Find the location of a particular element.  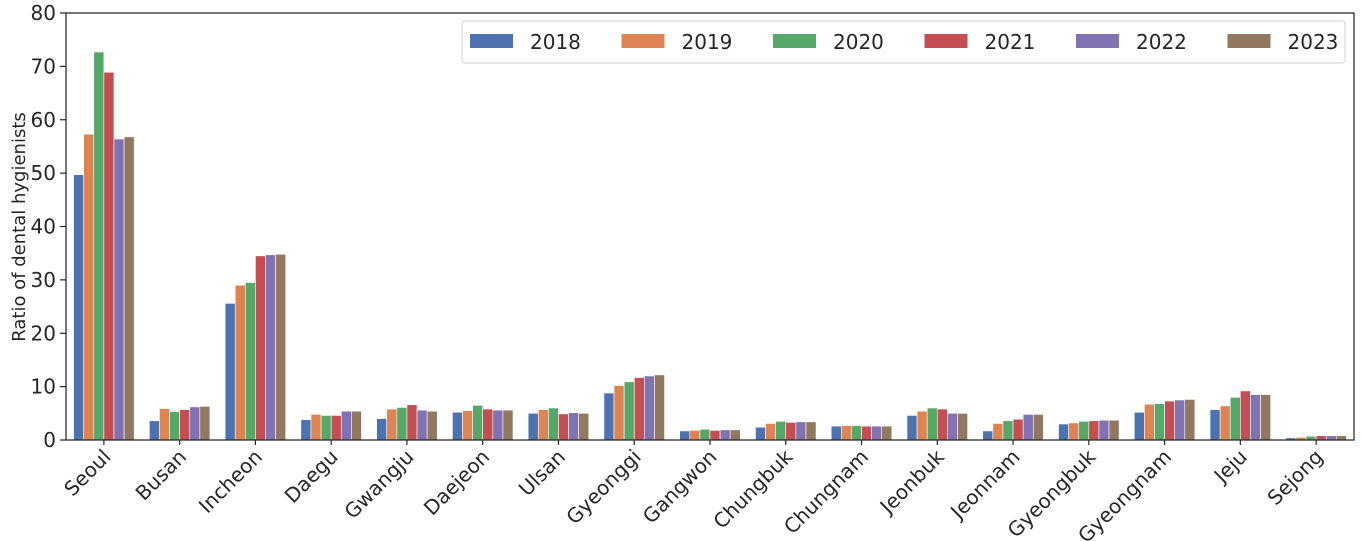

bar-sejong-2023 is located at coordinates (1341, 438).